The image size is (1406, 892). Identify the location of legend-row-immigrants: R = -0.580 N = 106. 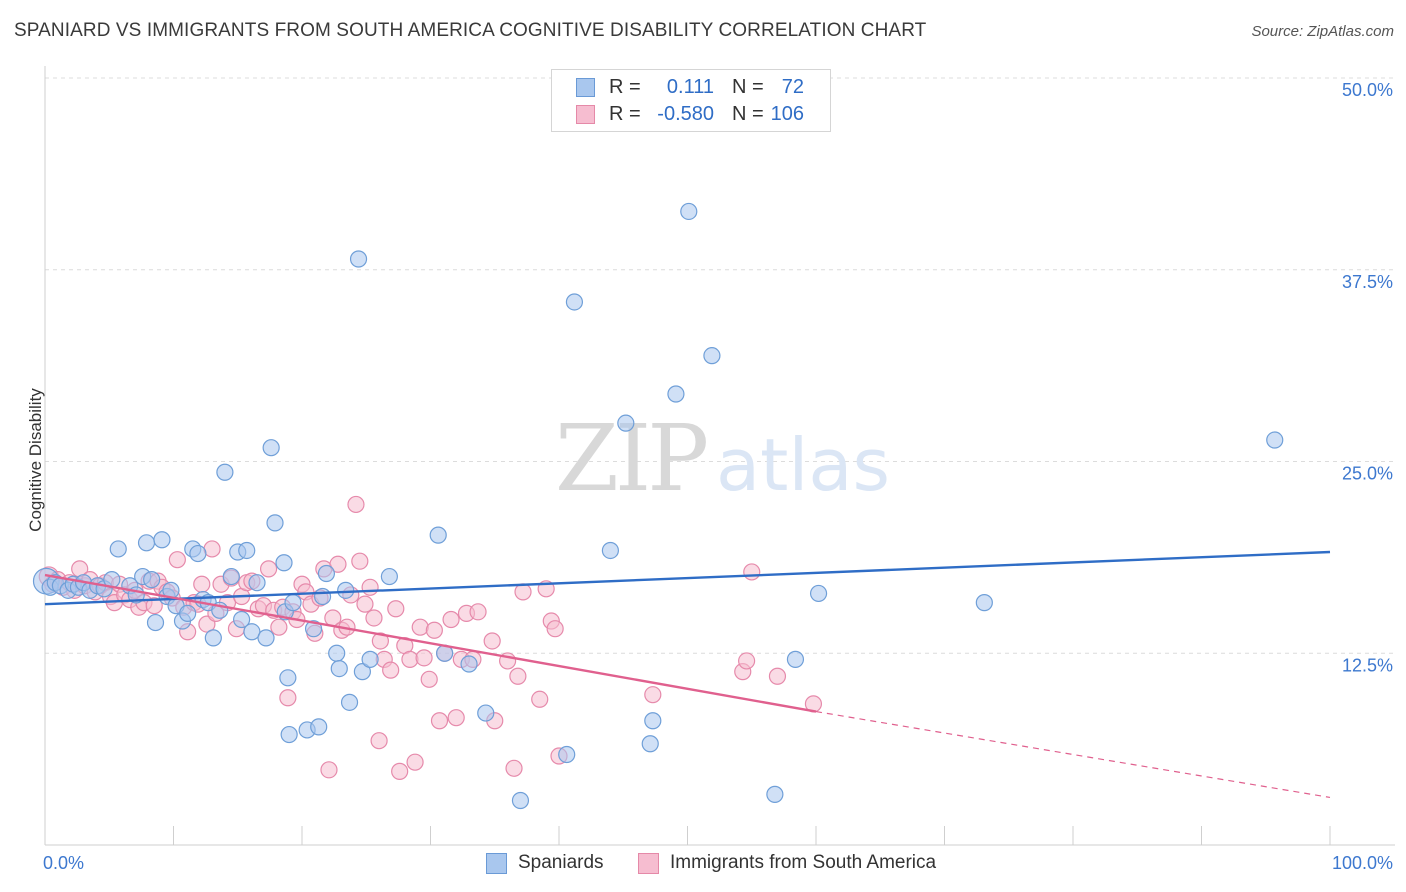
(691, 114).